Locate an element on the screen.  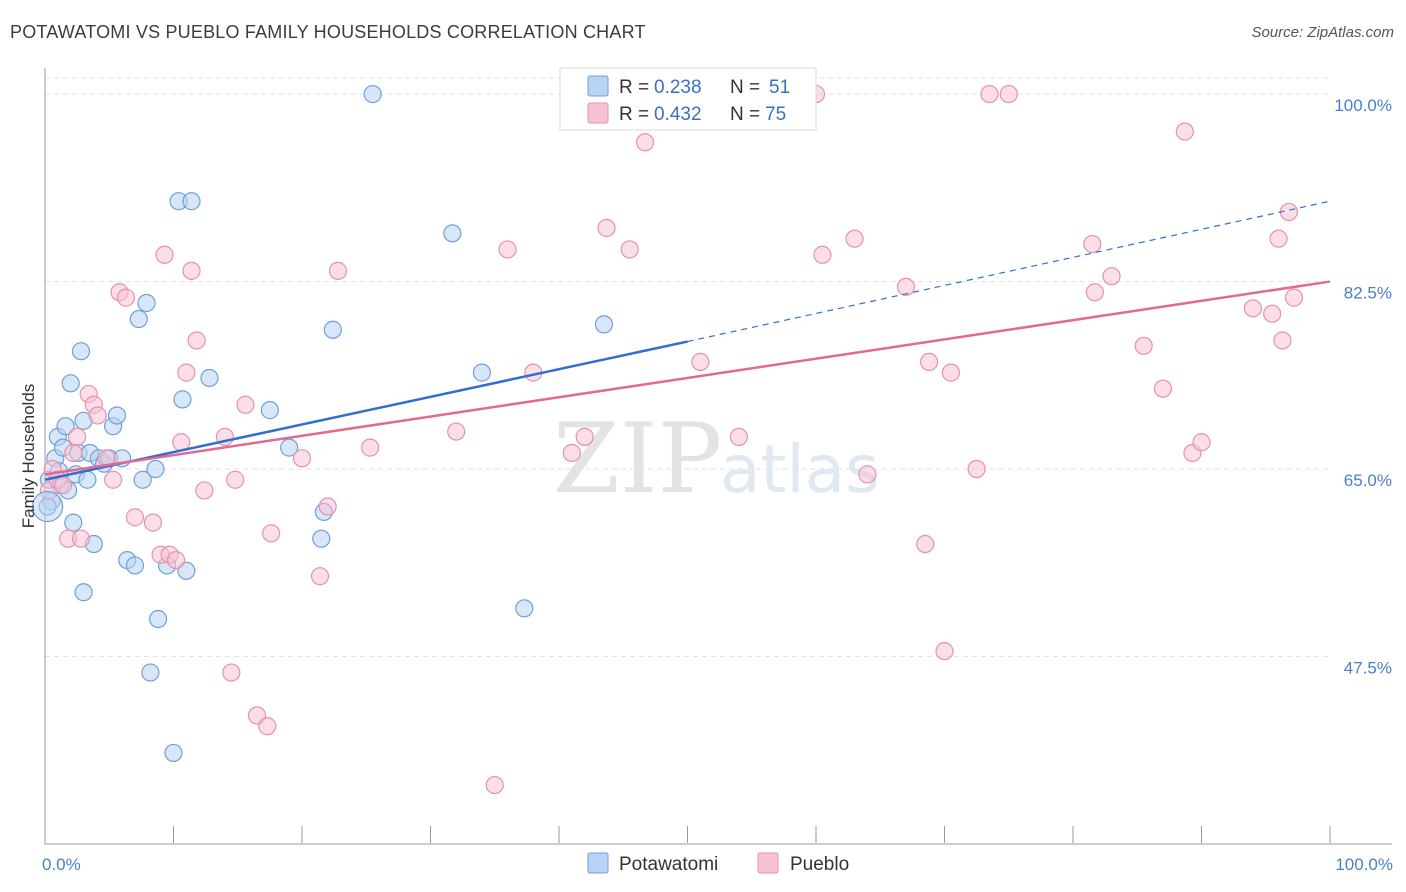
bottom-legend-label-pueblo: Pueblo is located at coordinates (819, 864).